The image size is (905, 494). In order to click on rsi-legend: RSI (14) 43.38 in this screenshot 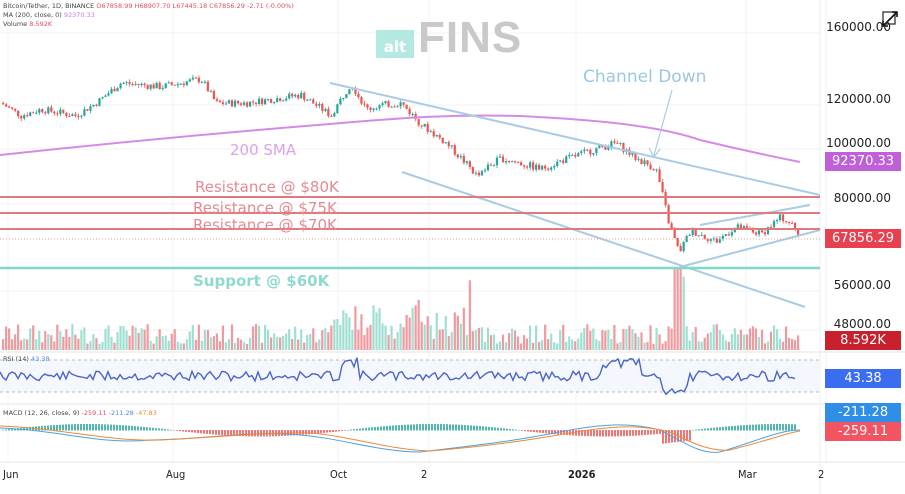, I will do `click(26, 359)`.